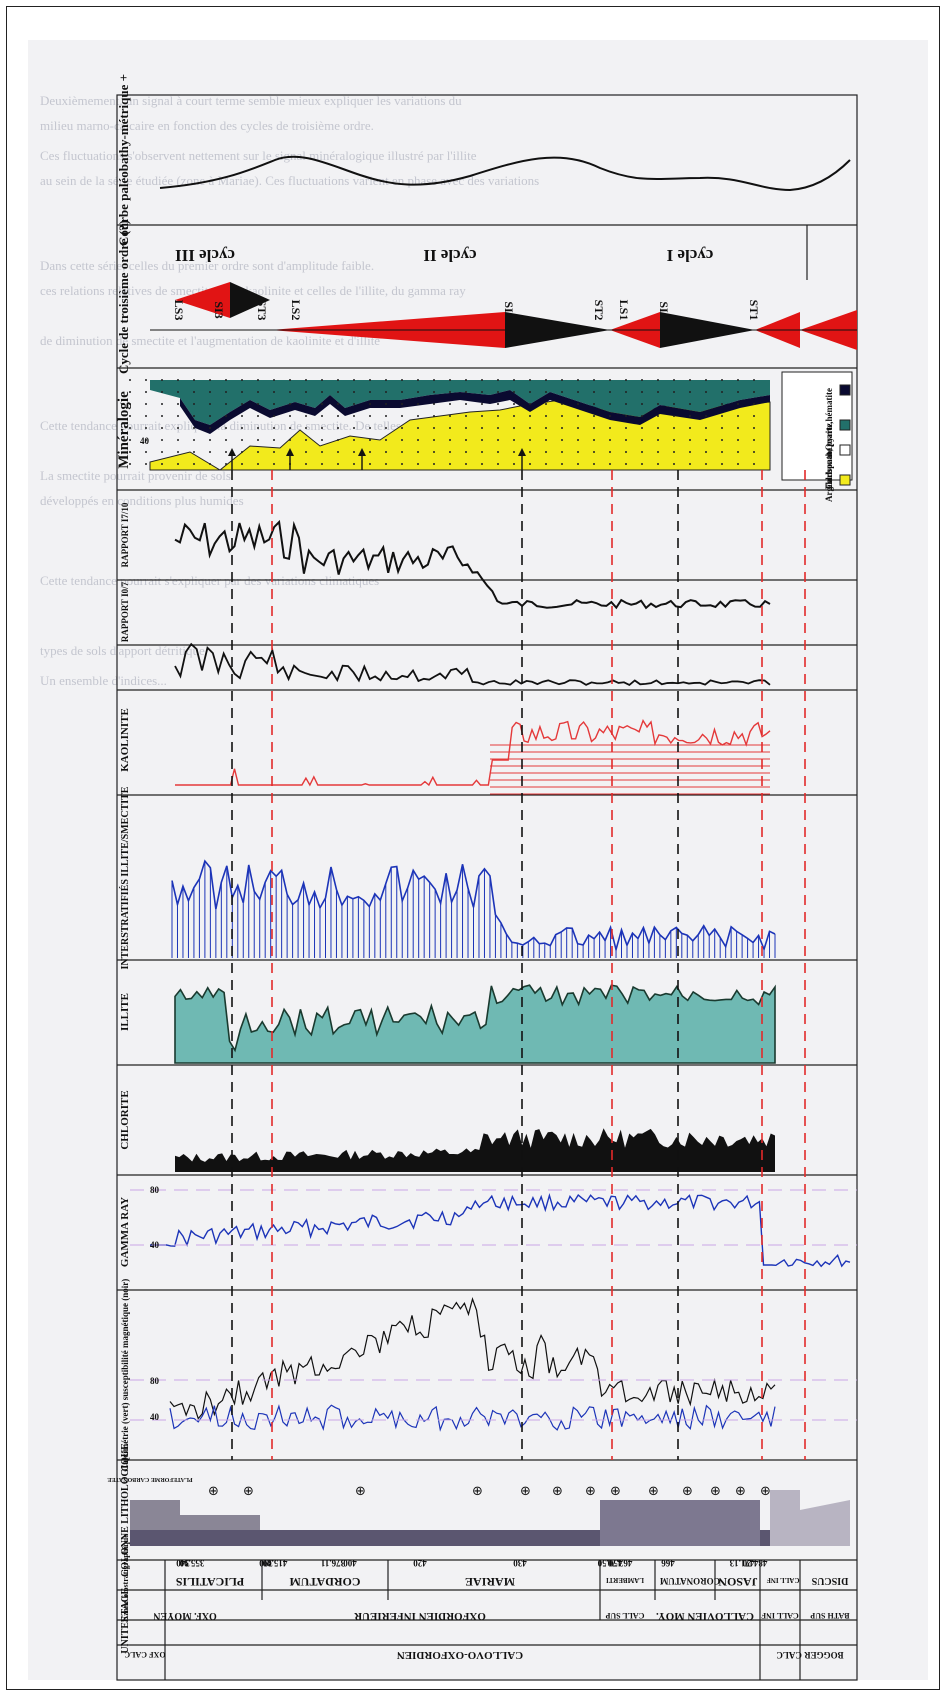 This screenshot has height=1697, width=948. Describe the element at coordinates (125, 1575) in the screenshot. I see `row-label-zone: zone biostratigraphique` at that location.